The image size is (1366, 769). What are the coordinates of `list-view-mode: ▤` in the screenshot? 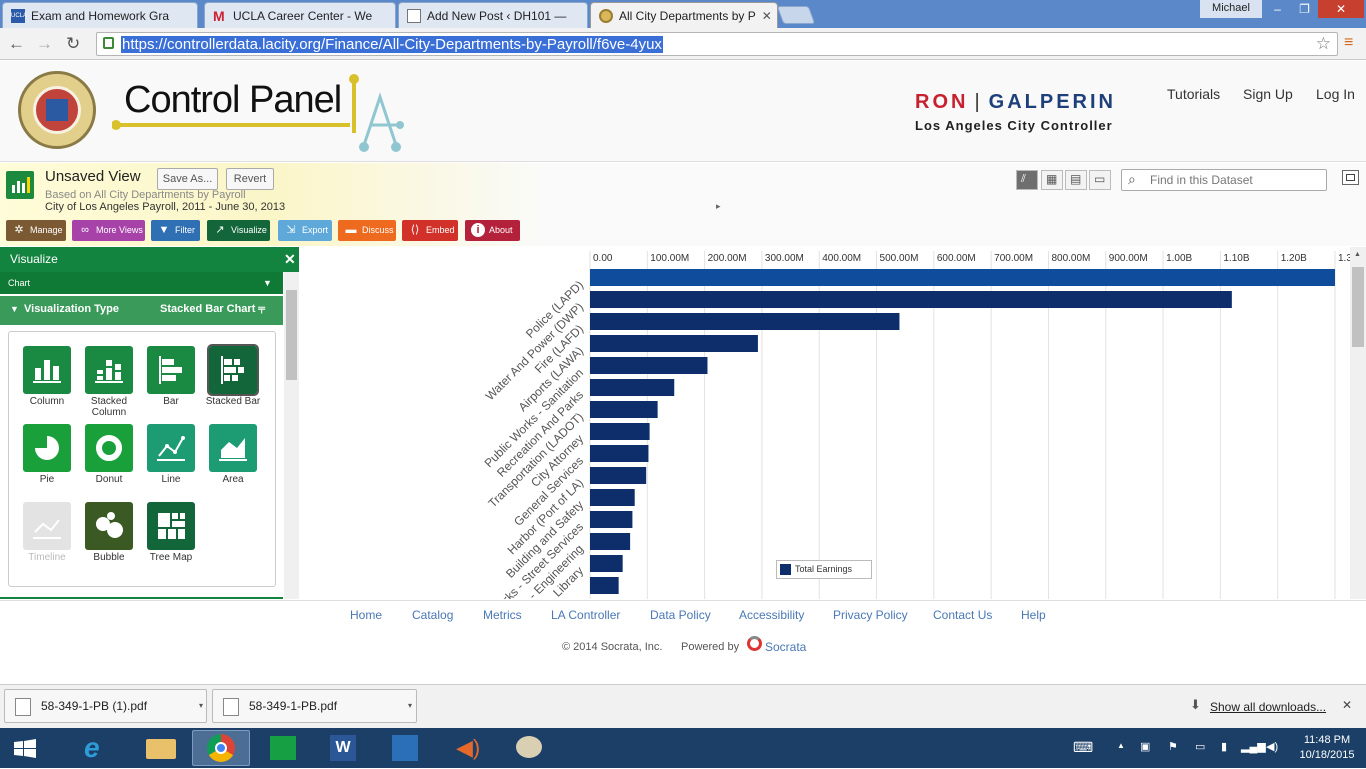 It's located at (1076, 180).